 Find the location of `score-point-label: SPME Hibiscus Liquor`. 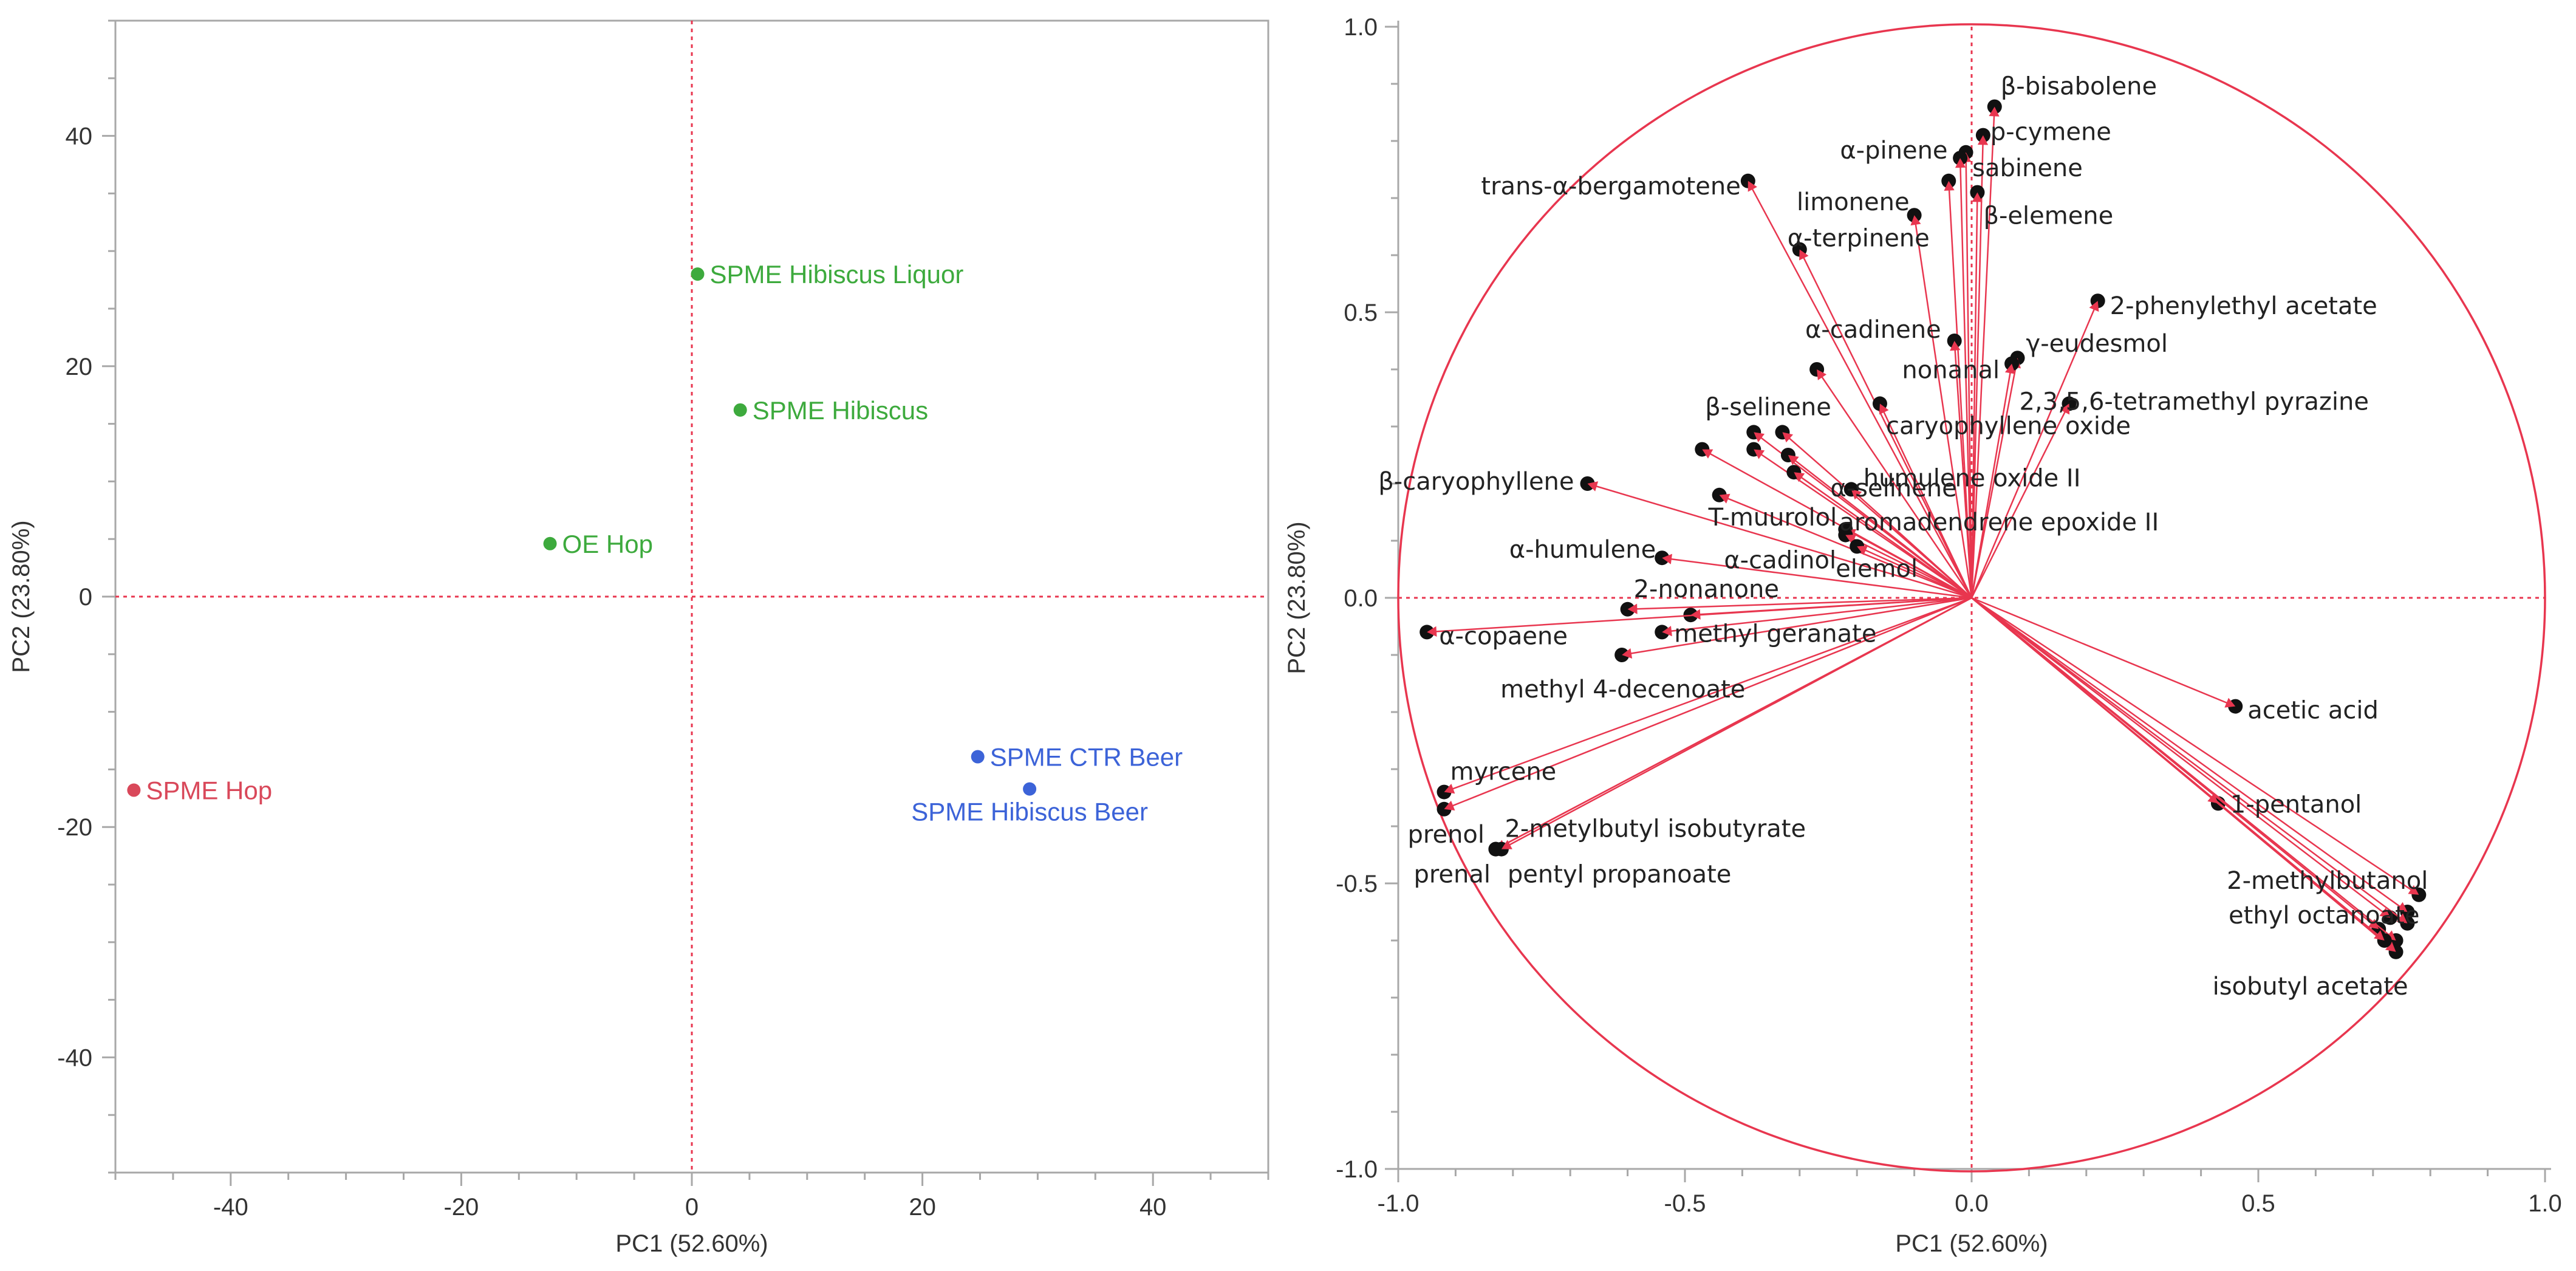

score-point-label: SPME Hibiscus Liquor is located at coordinates (836, 274).